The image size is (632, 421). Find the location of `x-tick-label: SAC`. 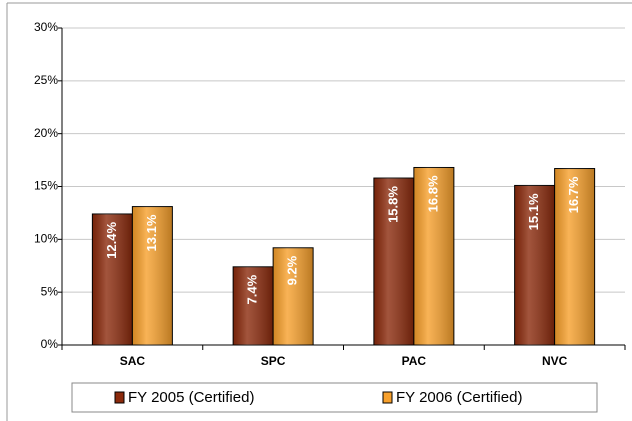

x-tick-label: SAC is located at coordinates (133, 361).